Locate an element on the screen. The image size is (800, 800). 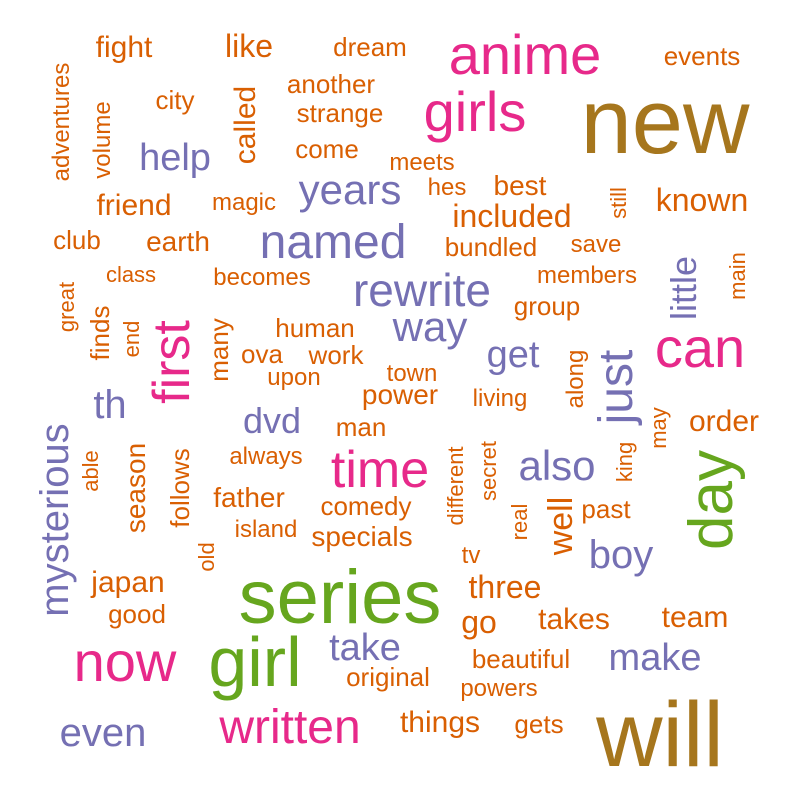
word-old: old is located at coordinates (206, 557).